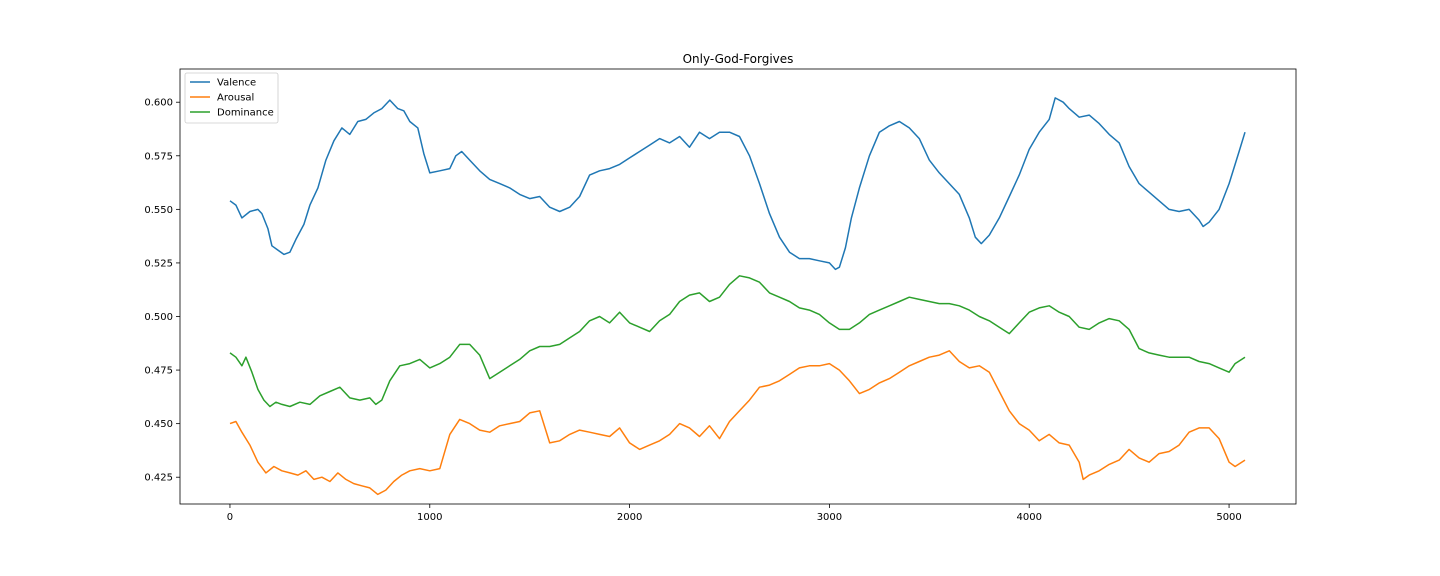  Describe the element at coordinates (158, 103) in the screenshot. I see `y-tick-label: 0.600` at that location.